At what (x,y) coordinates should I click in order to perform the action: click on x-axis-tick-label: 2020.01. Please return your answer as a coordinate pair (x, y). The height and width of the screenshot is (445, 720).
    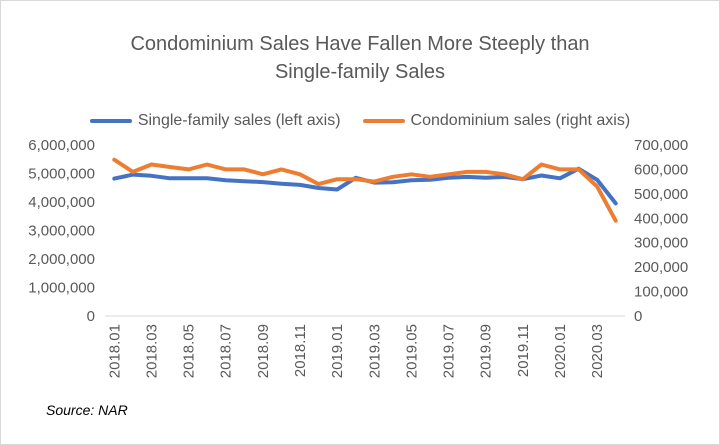
    Looking at the image, I should click on (560, 351).